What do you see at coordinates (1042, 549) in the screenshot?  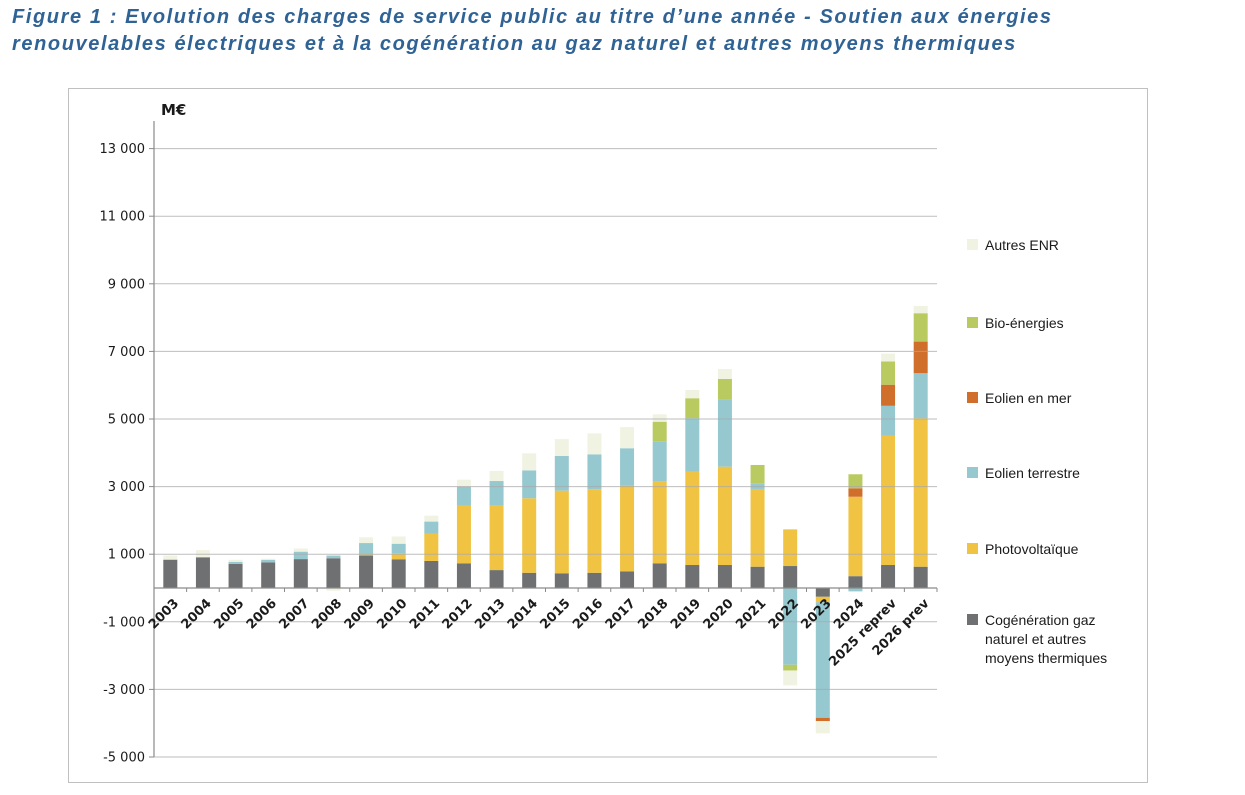 I see `legend-item-4: Photovoltaïque` at bounding box center [1042, 549].